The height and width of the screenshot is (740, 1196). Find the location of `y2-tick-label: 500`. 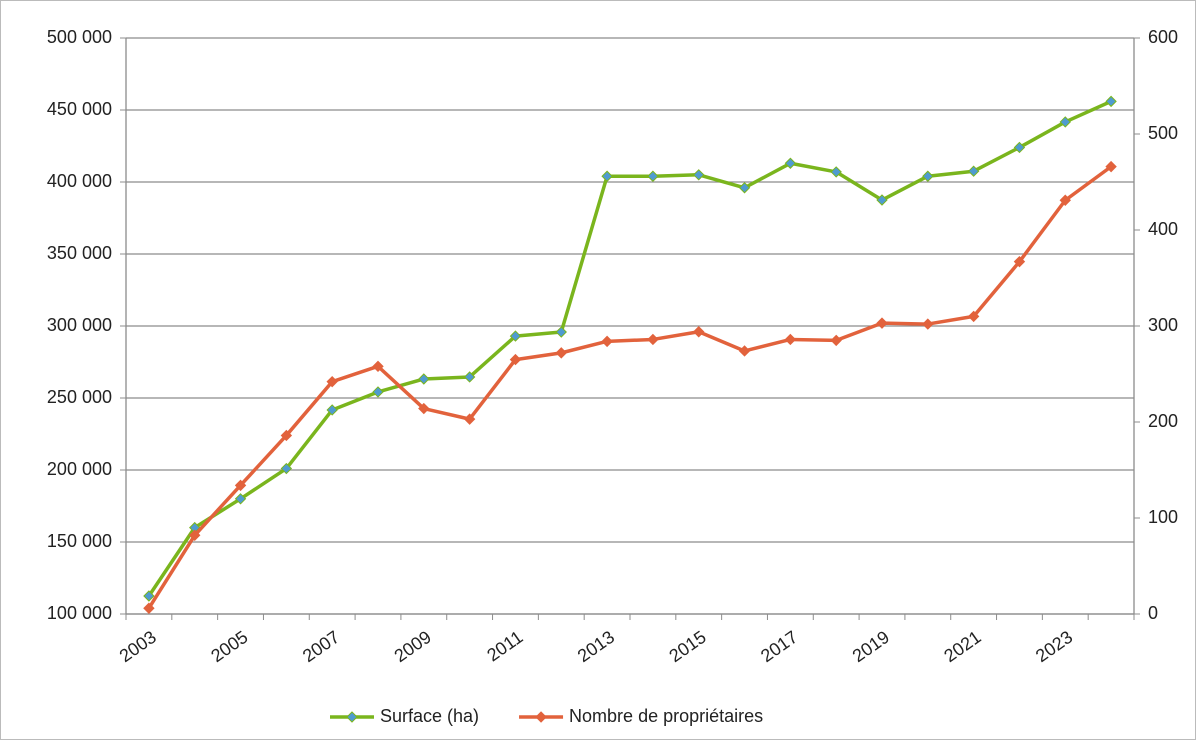

y2-tick-label: 500 is located at coordinates (1163, 133).